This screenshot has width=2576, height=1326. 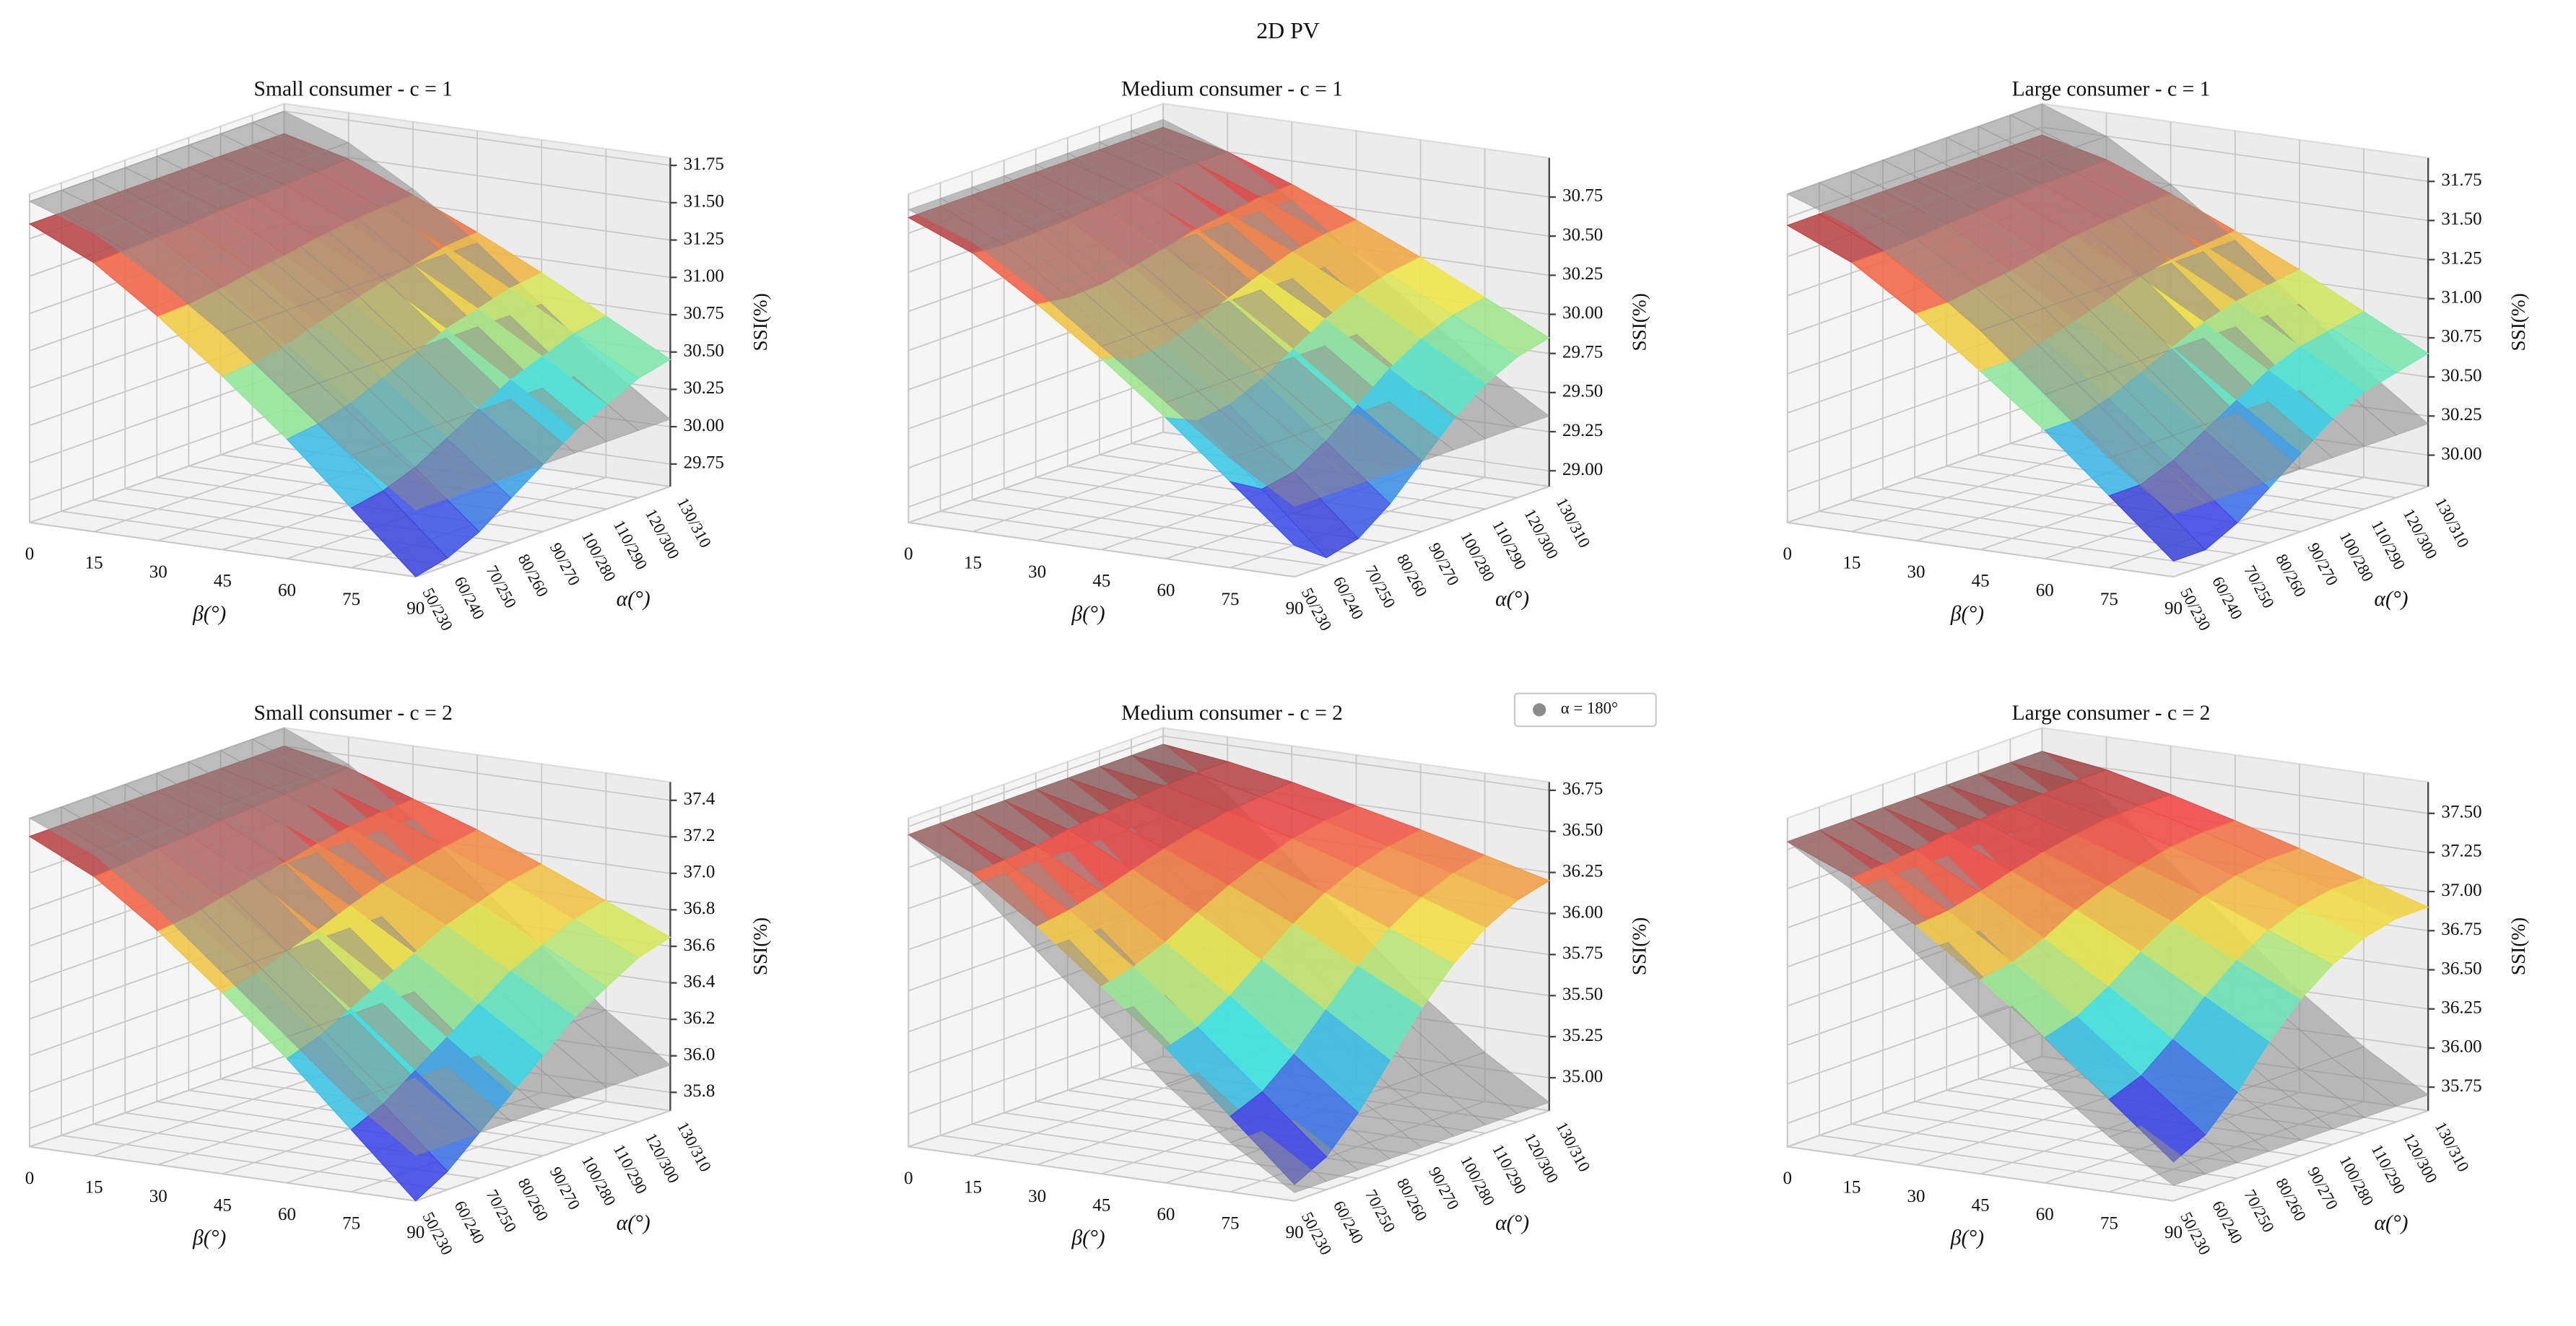 I want to click on z-tick-label: 31.25, so click(x=2461, y=258).